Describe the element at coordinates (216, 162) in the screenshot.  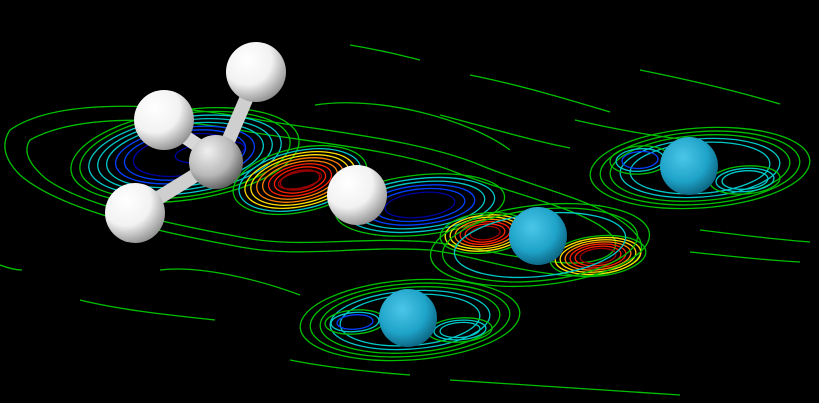
I see `carbon-atom` at that location.